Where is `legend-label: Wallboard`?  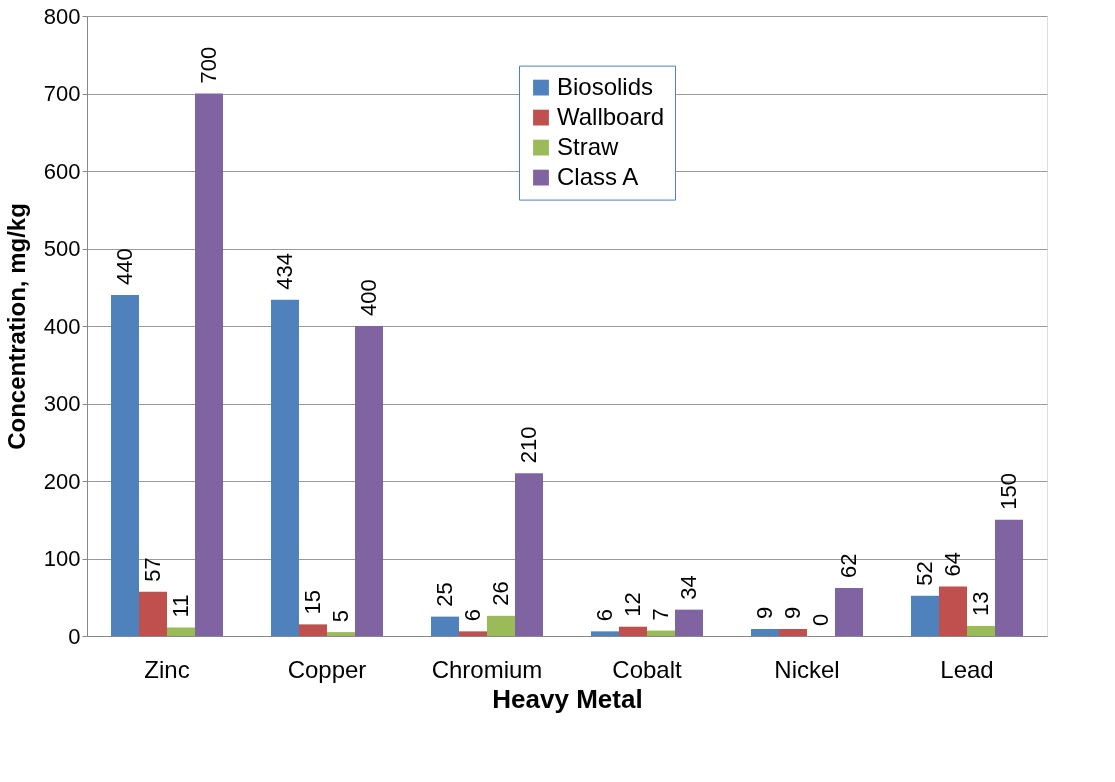 legend-label: Wallboard is located at coordinates (611, 116).